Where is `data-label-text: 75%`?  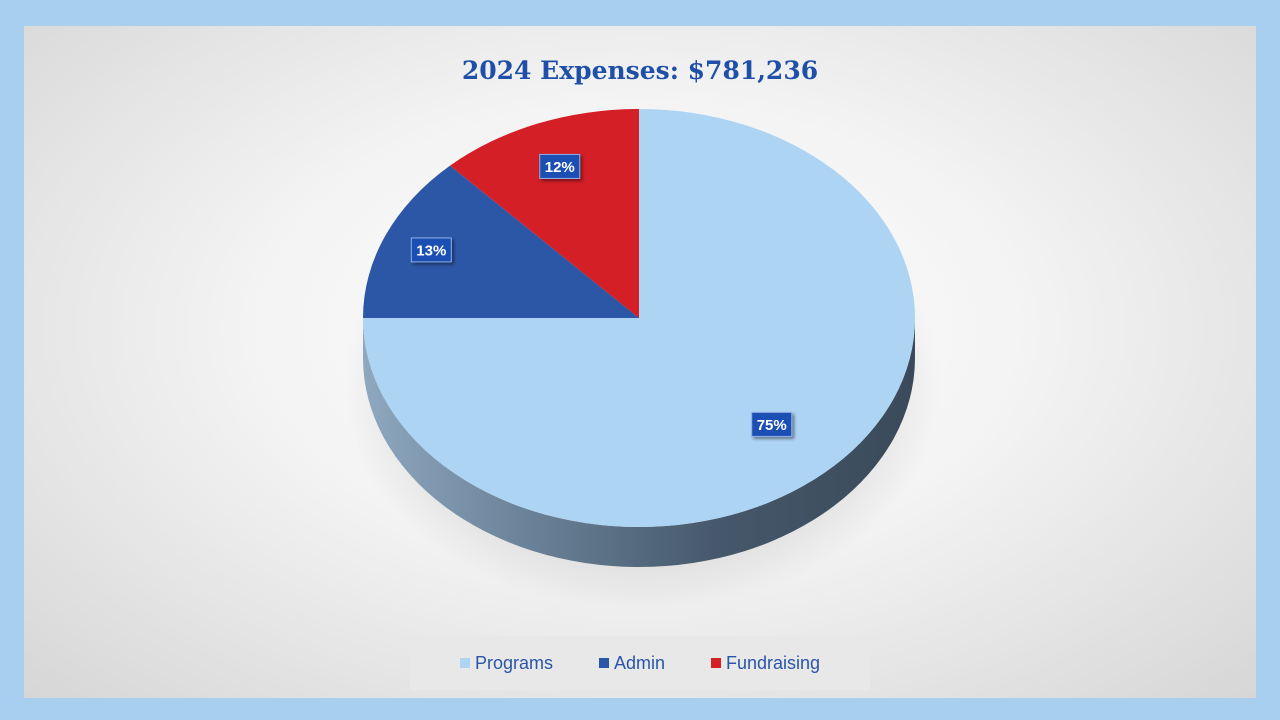 data-label-text: 75% is located at coordinates (772, 425).